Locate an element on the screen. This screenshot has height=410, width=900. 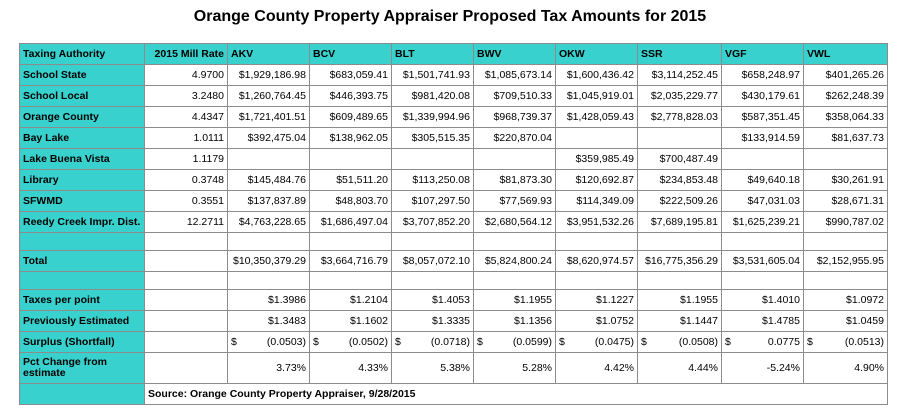
amount-cell: $401,265.26 is located at coordinates (845, 75).